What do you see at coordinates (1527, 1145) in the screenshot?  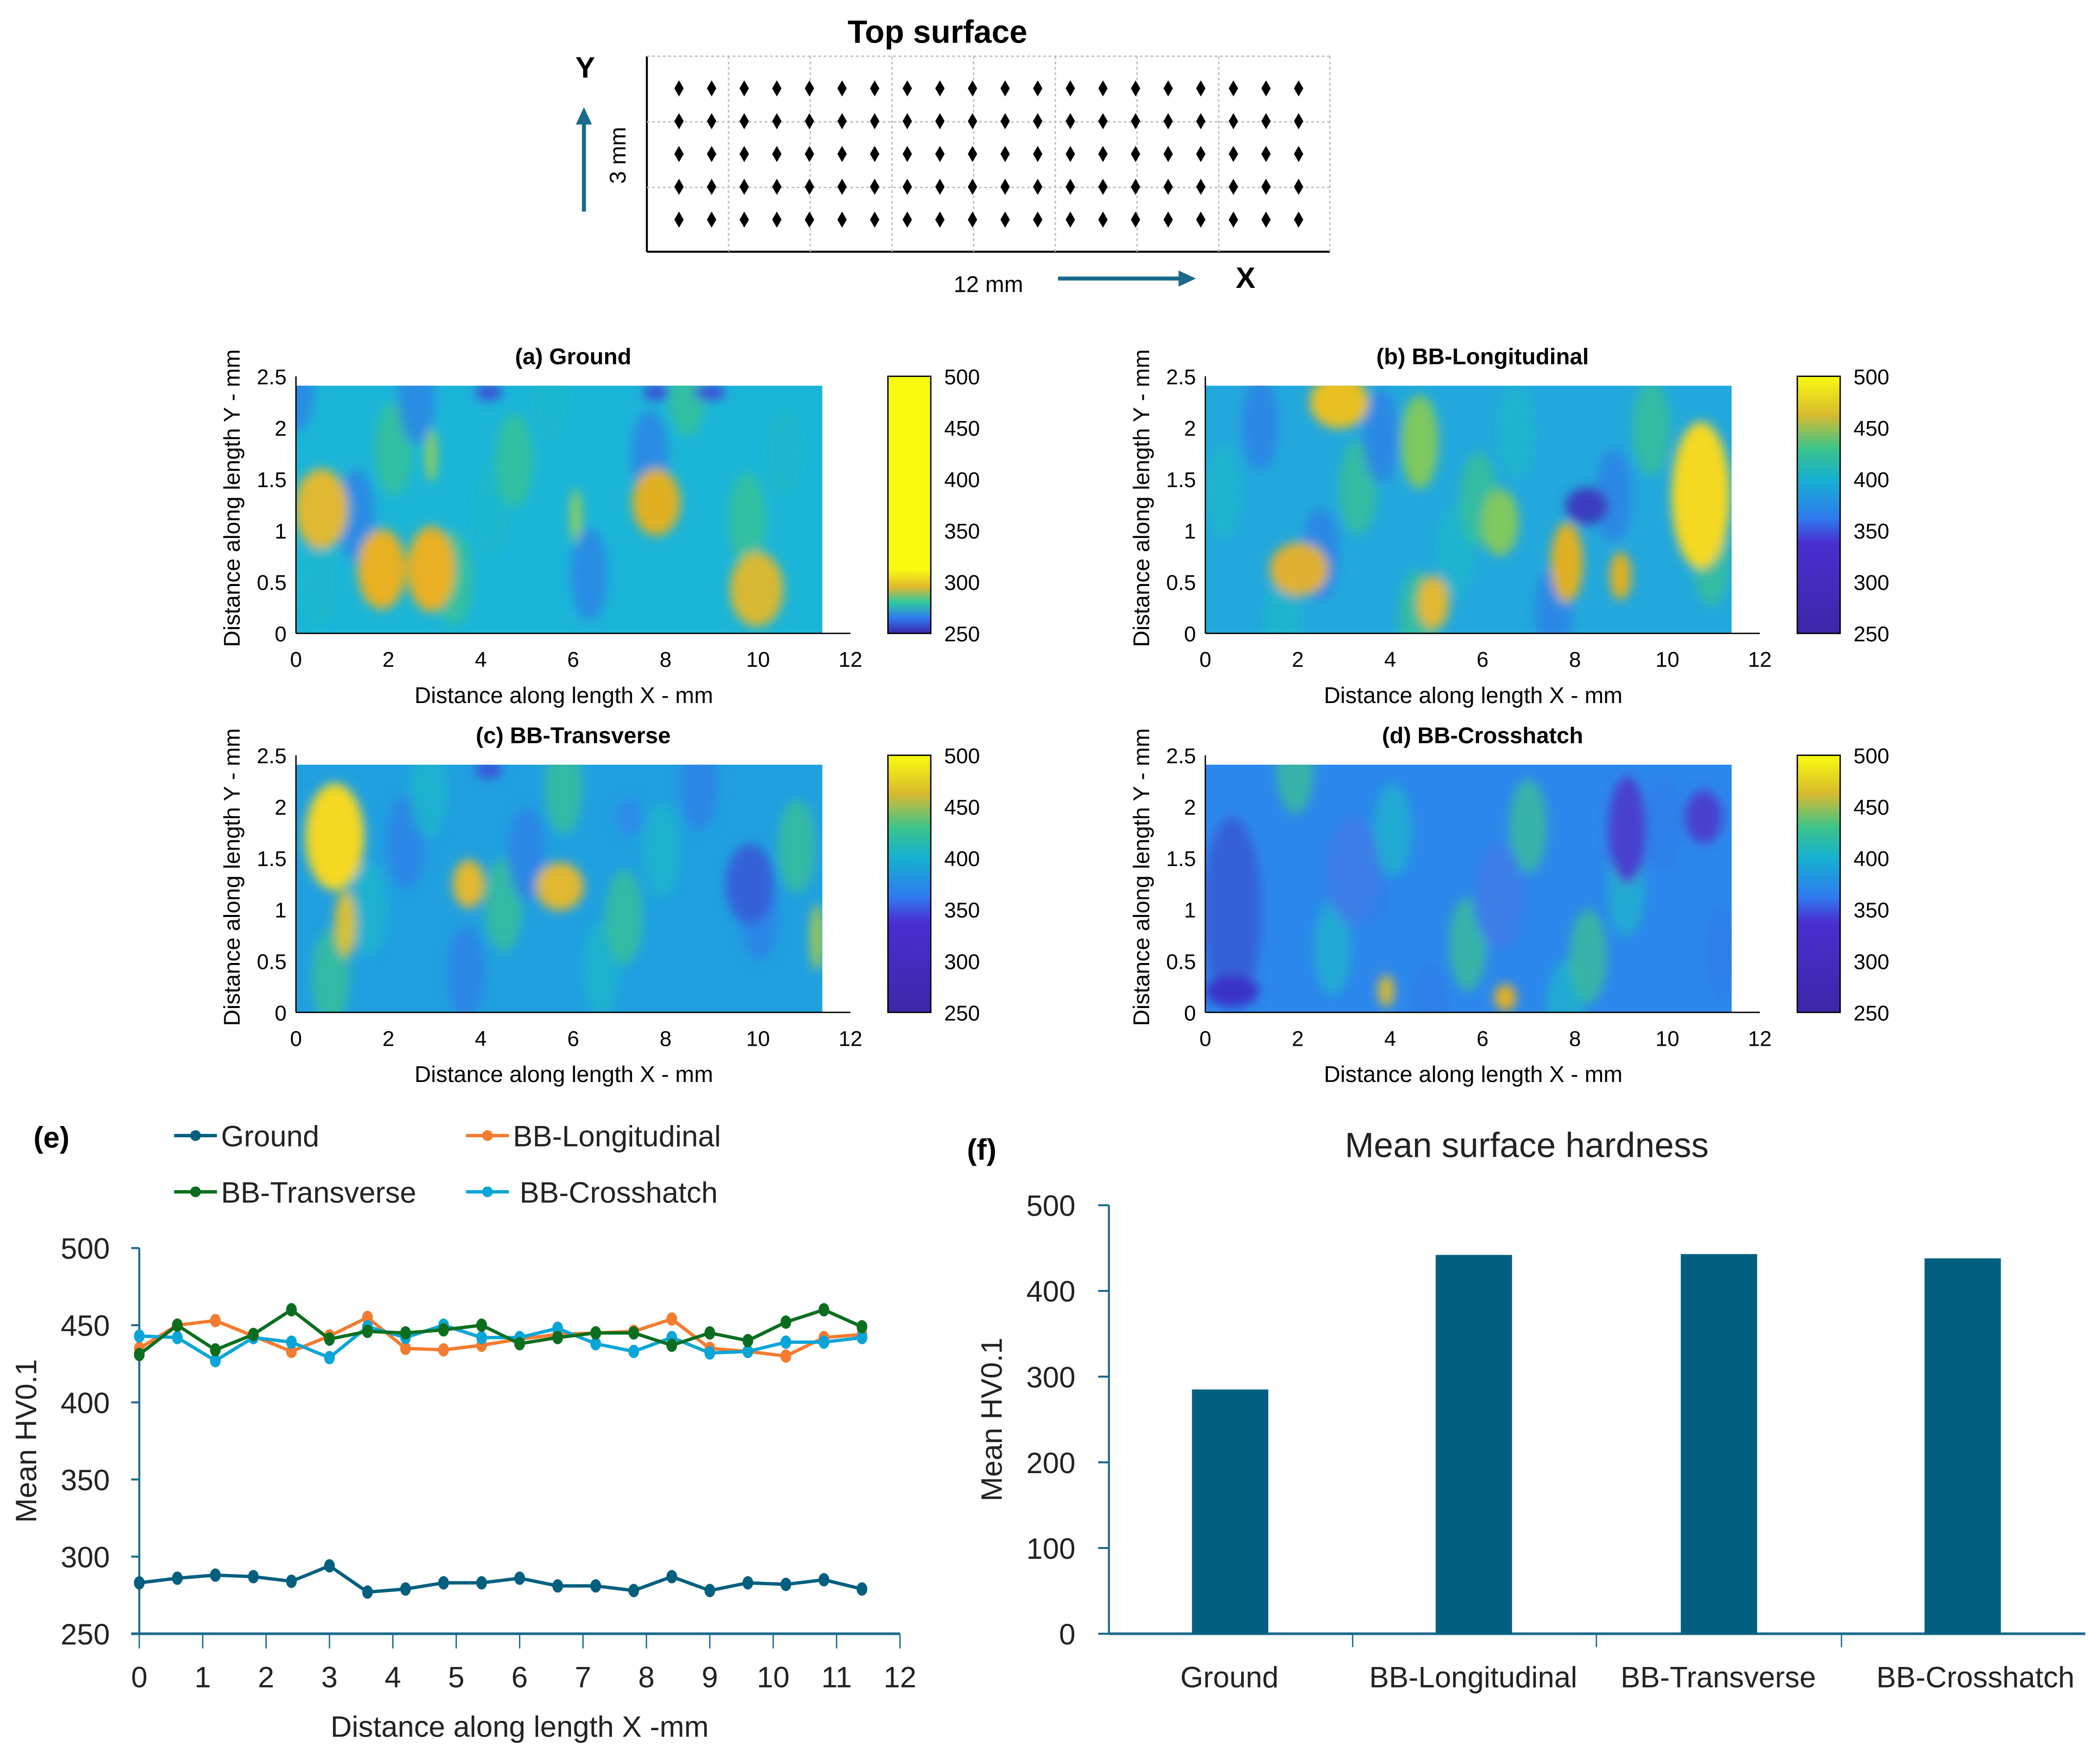 I see `chart-title: Mean surface hardness` at bounding box center [1527, 1145].